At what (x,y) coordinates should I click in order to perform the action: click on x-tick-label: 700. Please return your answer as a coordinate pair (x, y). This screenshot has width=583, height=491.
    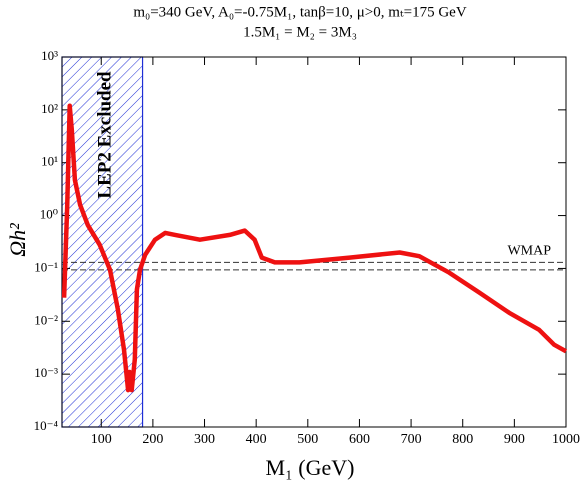
    Looking at the image, I should click on (411, 439).